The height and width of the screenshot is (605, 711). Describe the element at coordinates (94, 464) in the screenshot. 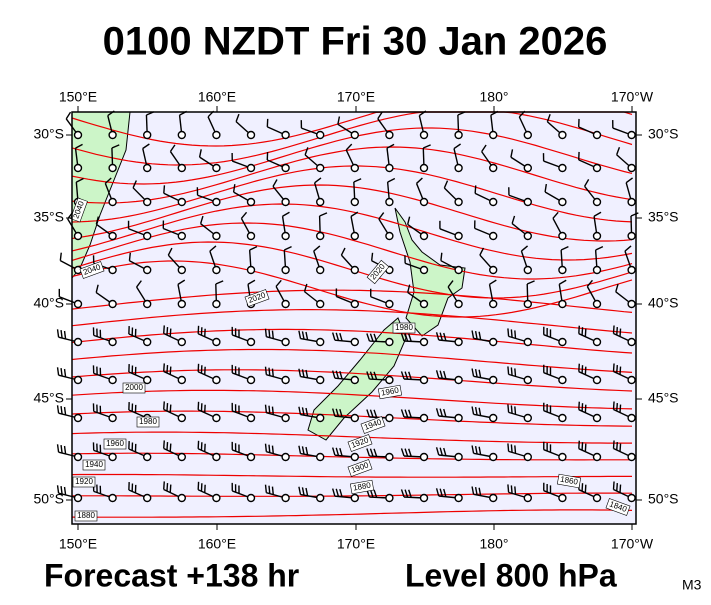

I see `contour-label-text: 1940` at that location.